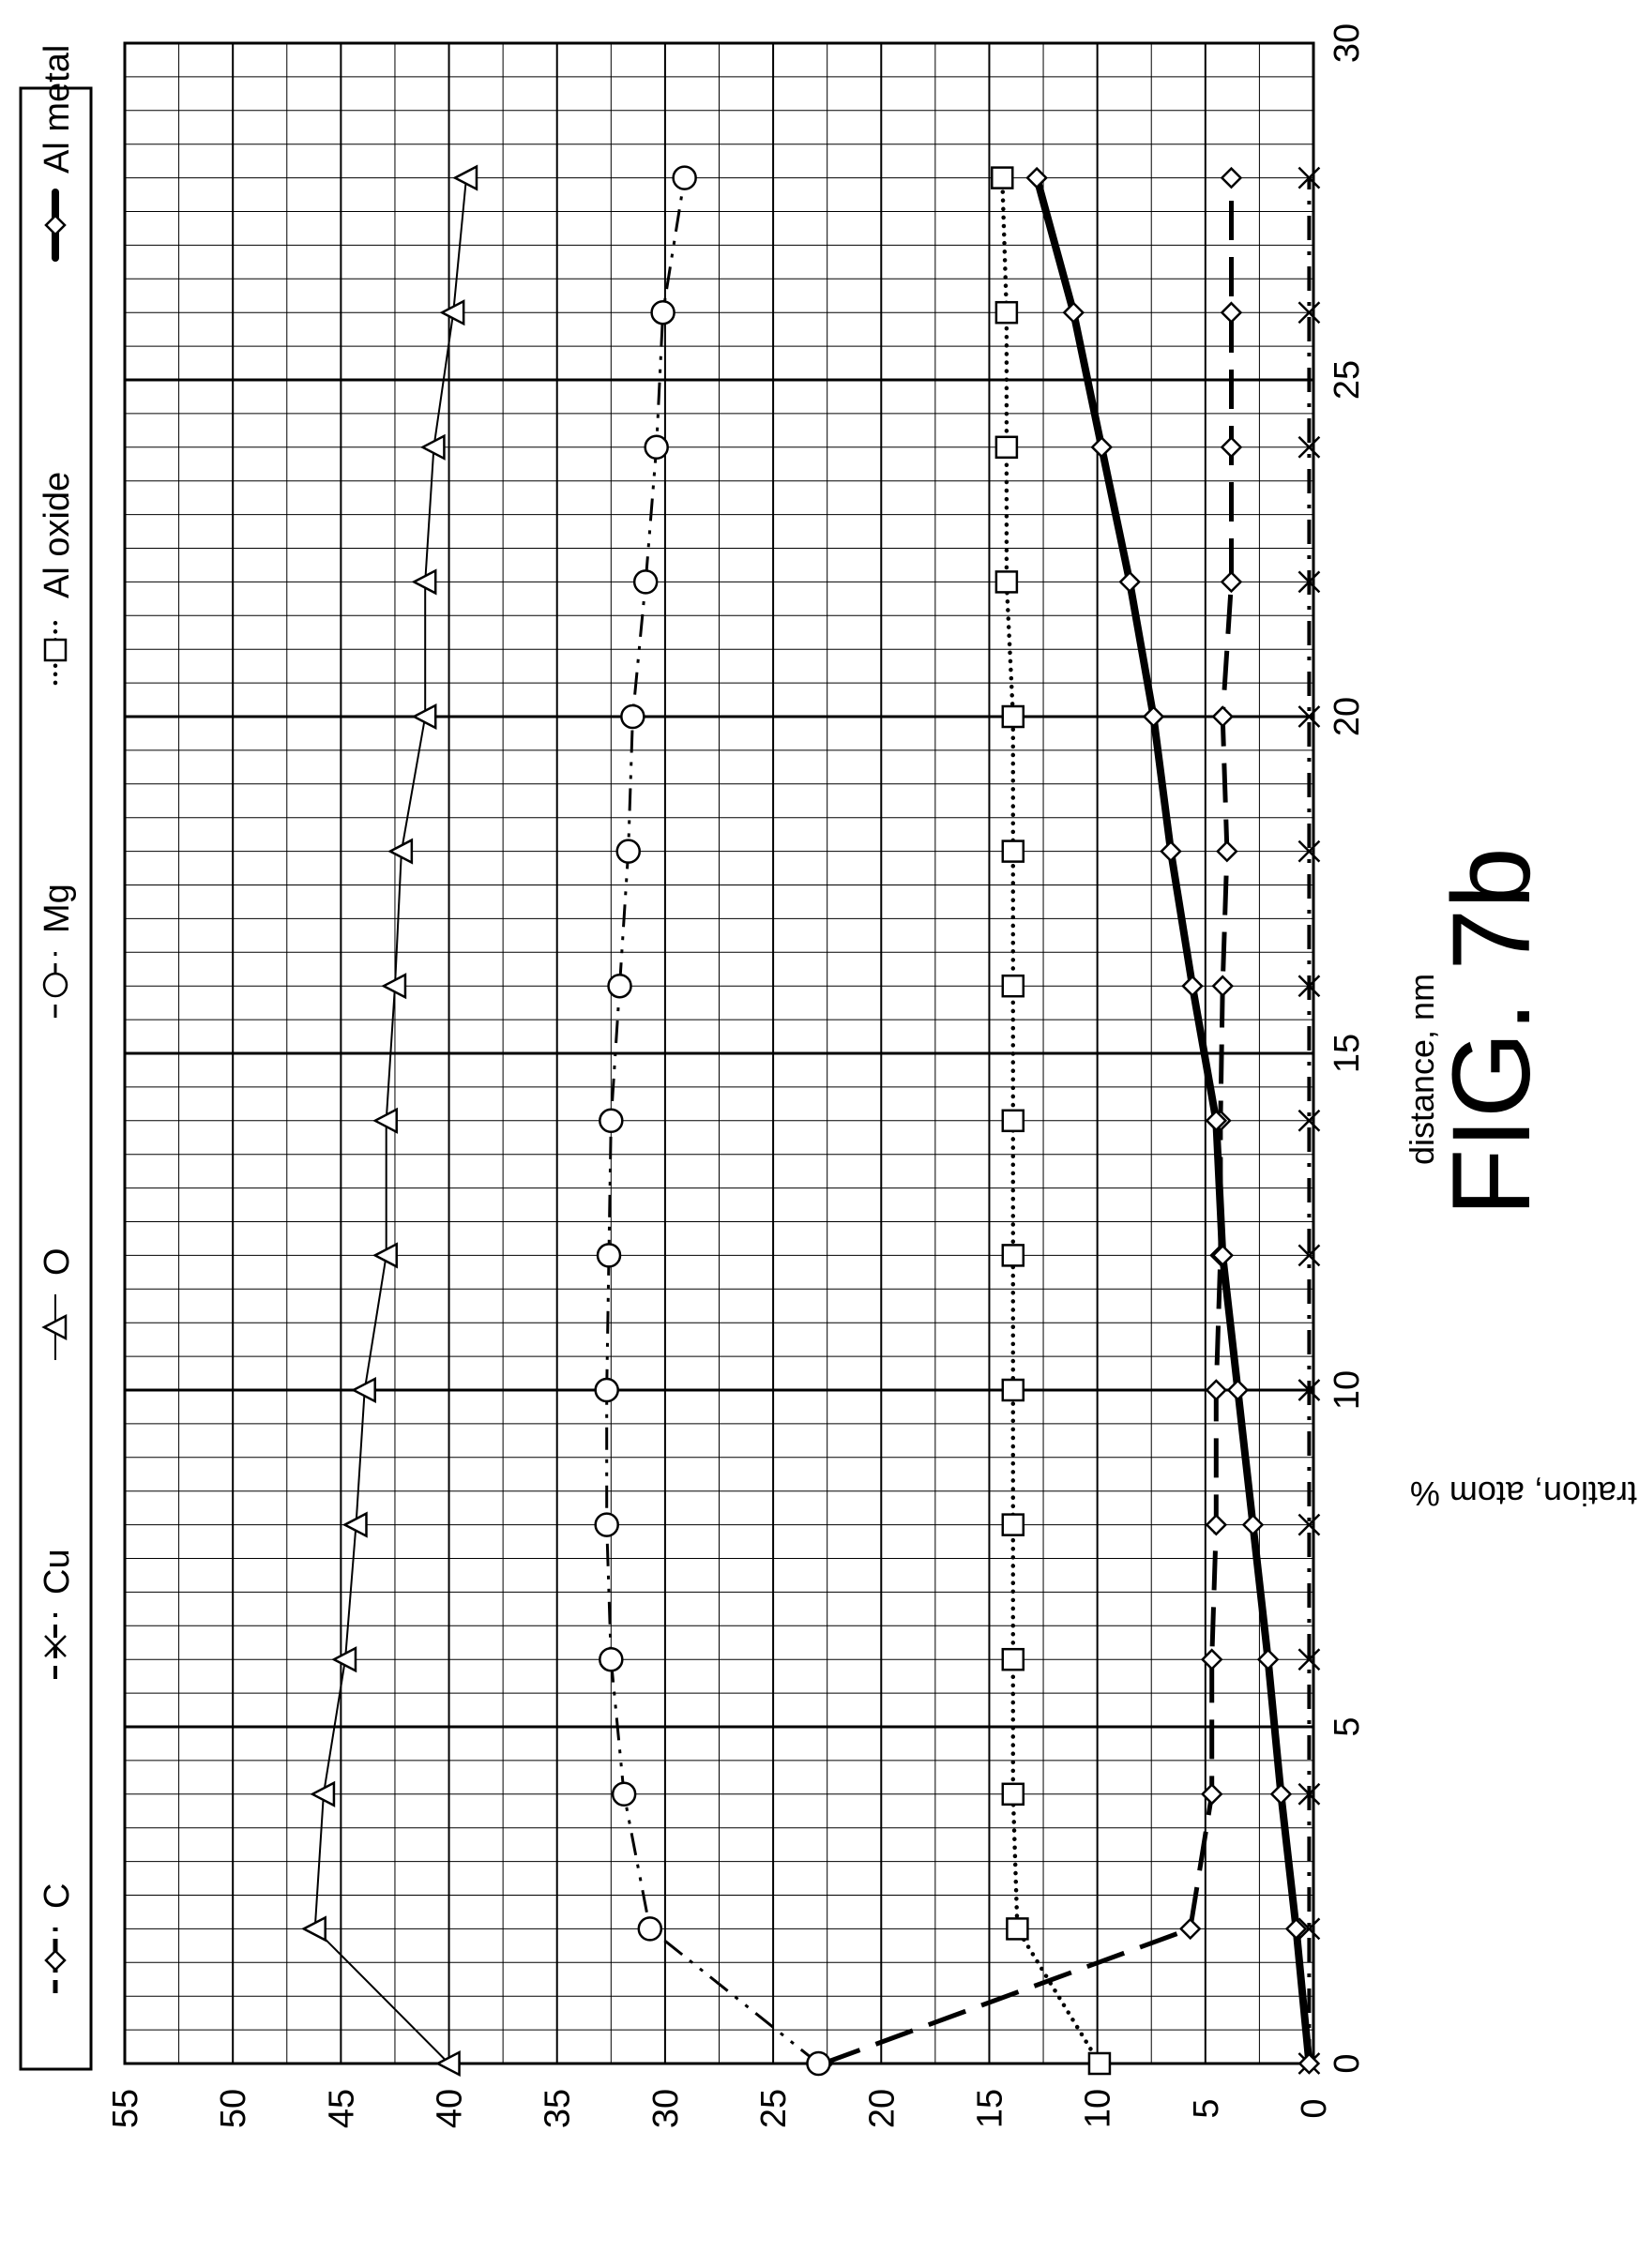 This screenshot has height=2268, width=1639. I want to click on y-tick-label: 40, so click(450, 2108).